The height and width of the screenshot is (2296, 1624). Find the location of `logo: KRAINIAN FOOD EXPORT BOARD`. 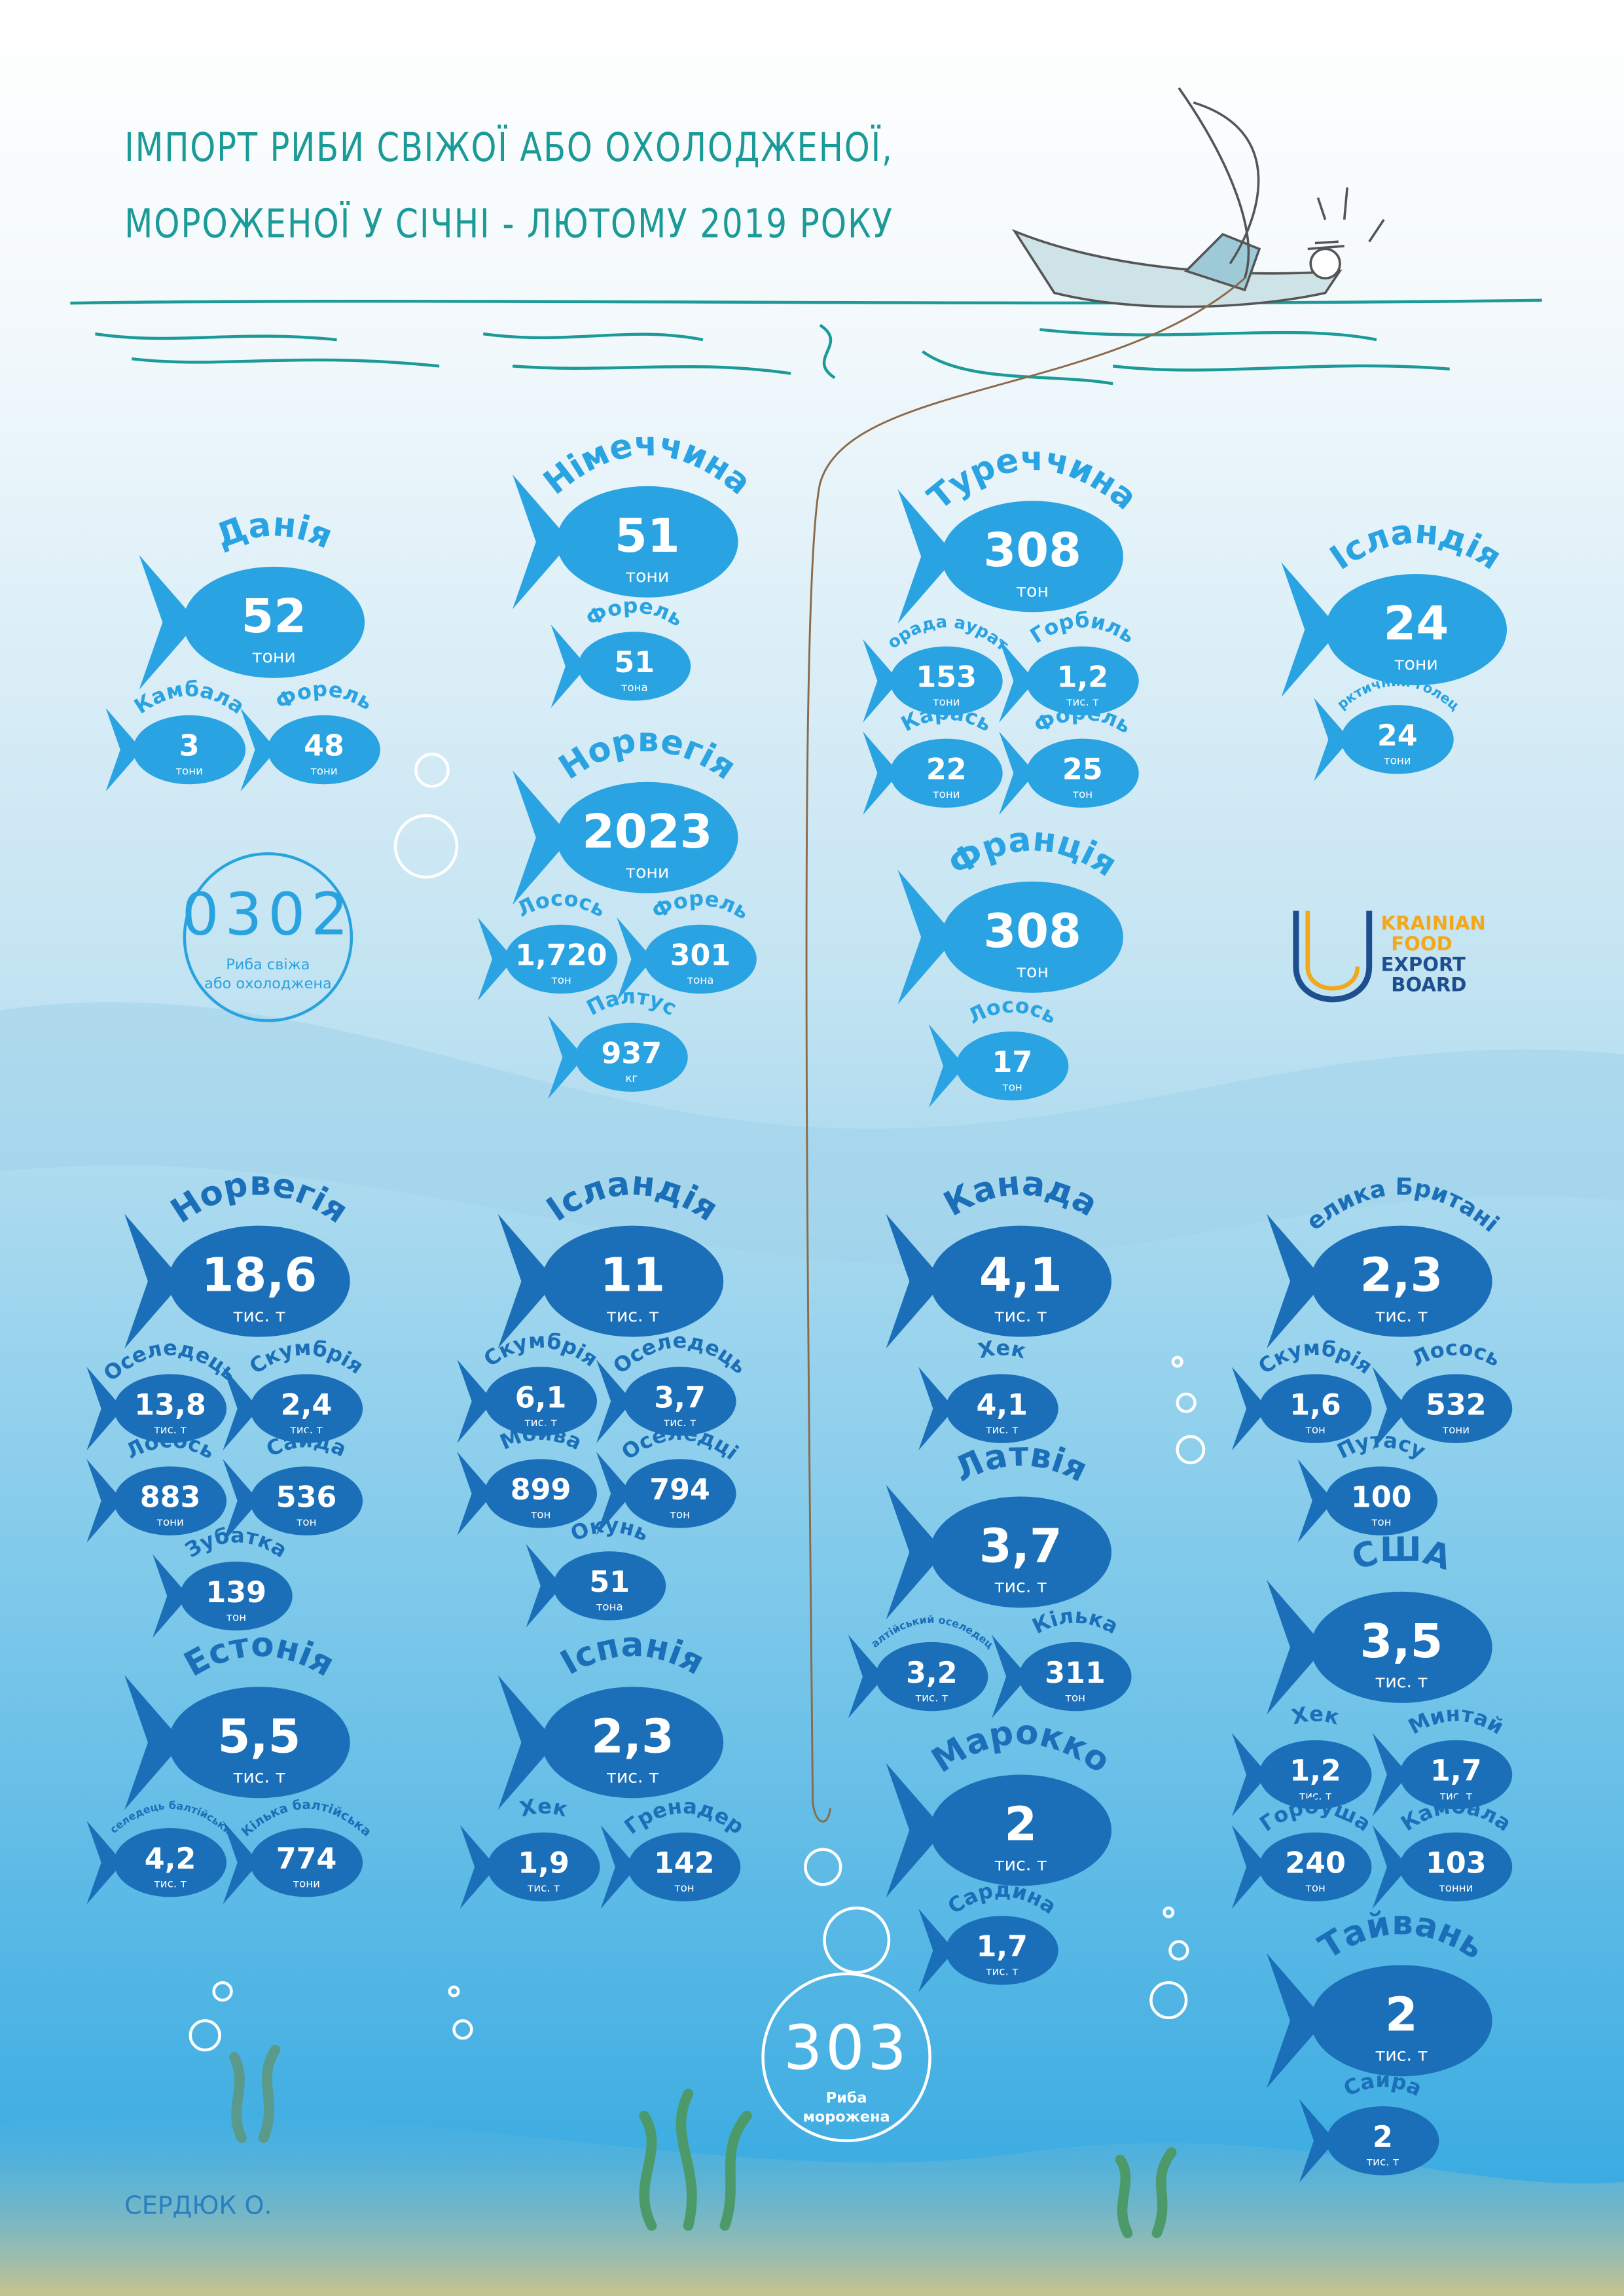

logo: KRAINIAN FOOD EXPORT BOARD is located at coordinates (1389, 956).